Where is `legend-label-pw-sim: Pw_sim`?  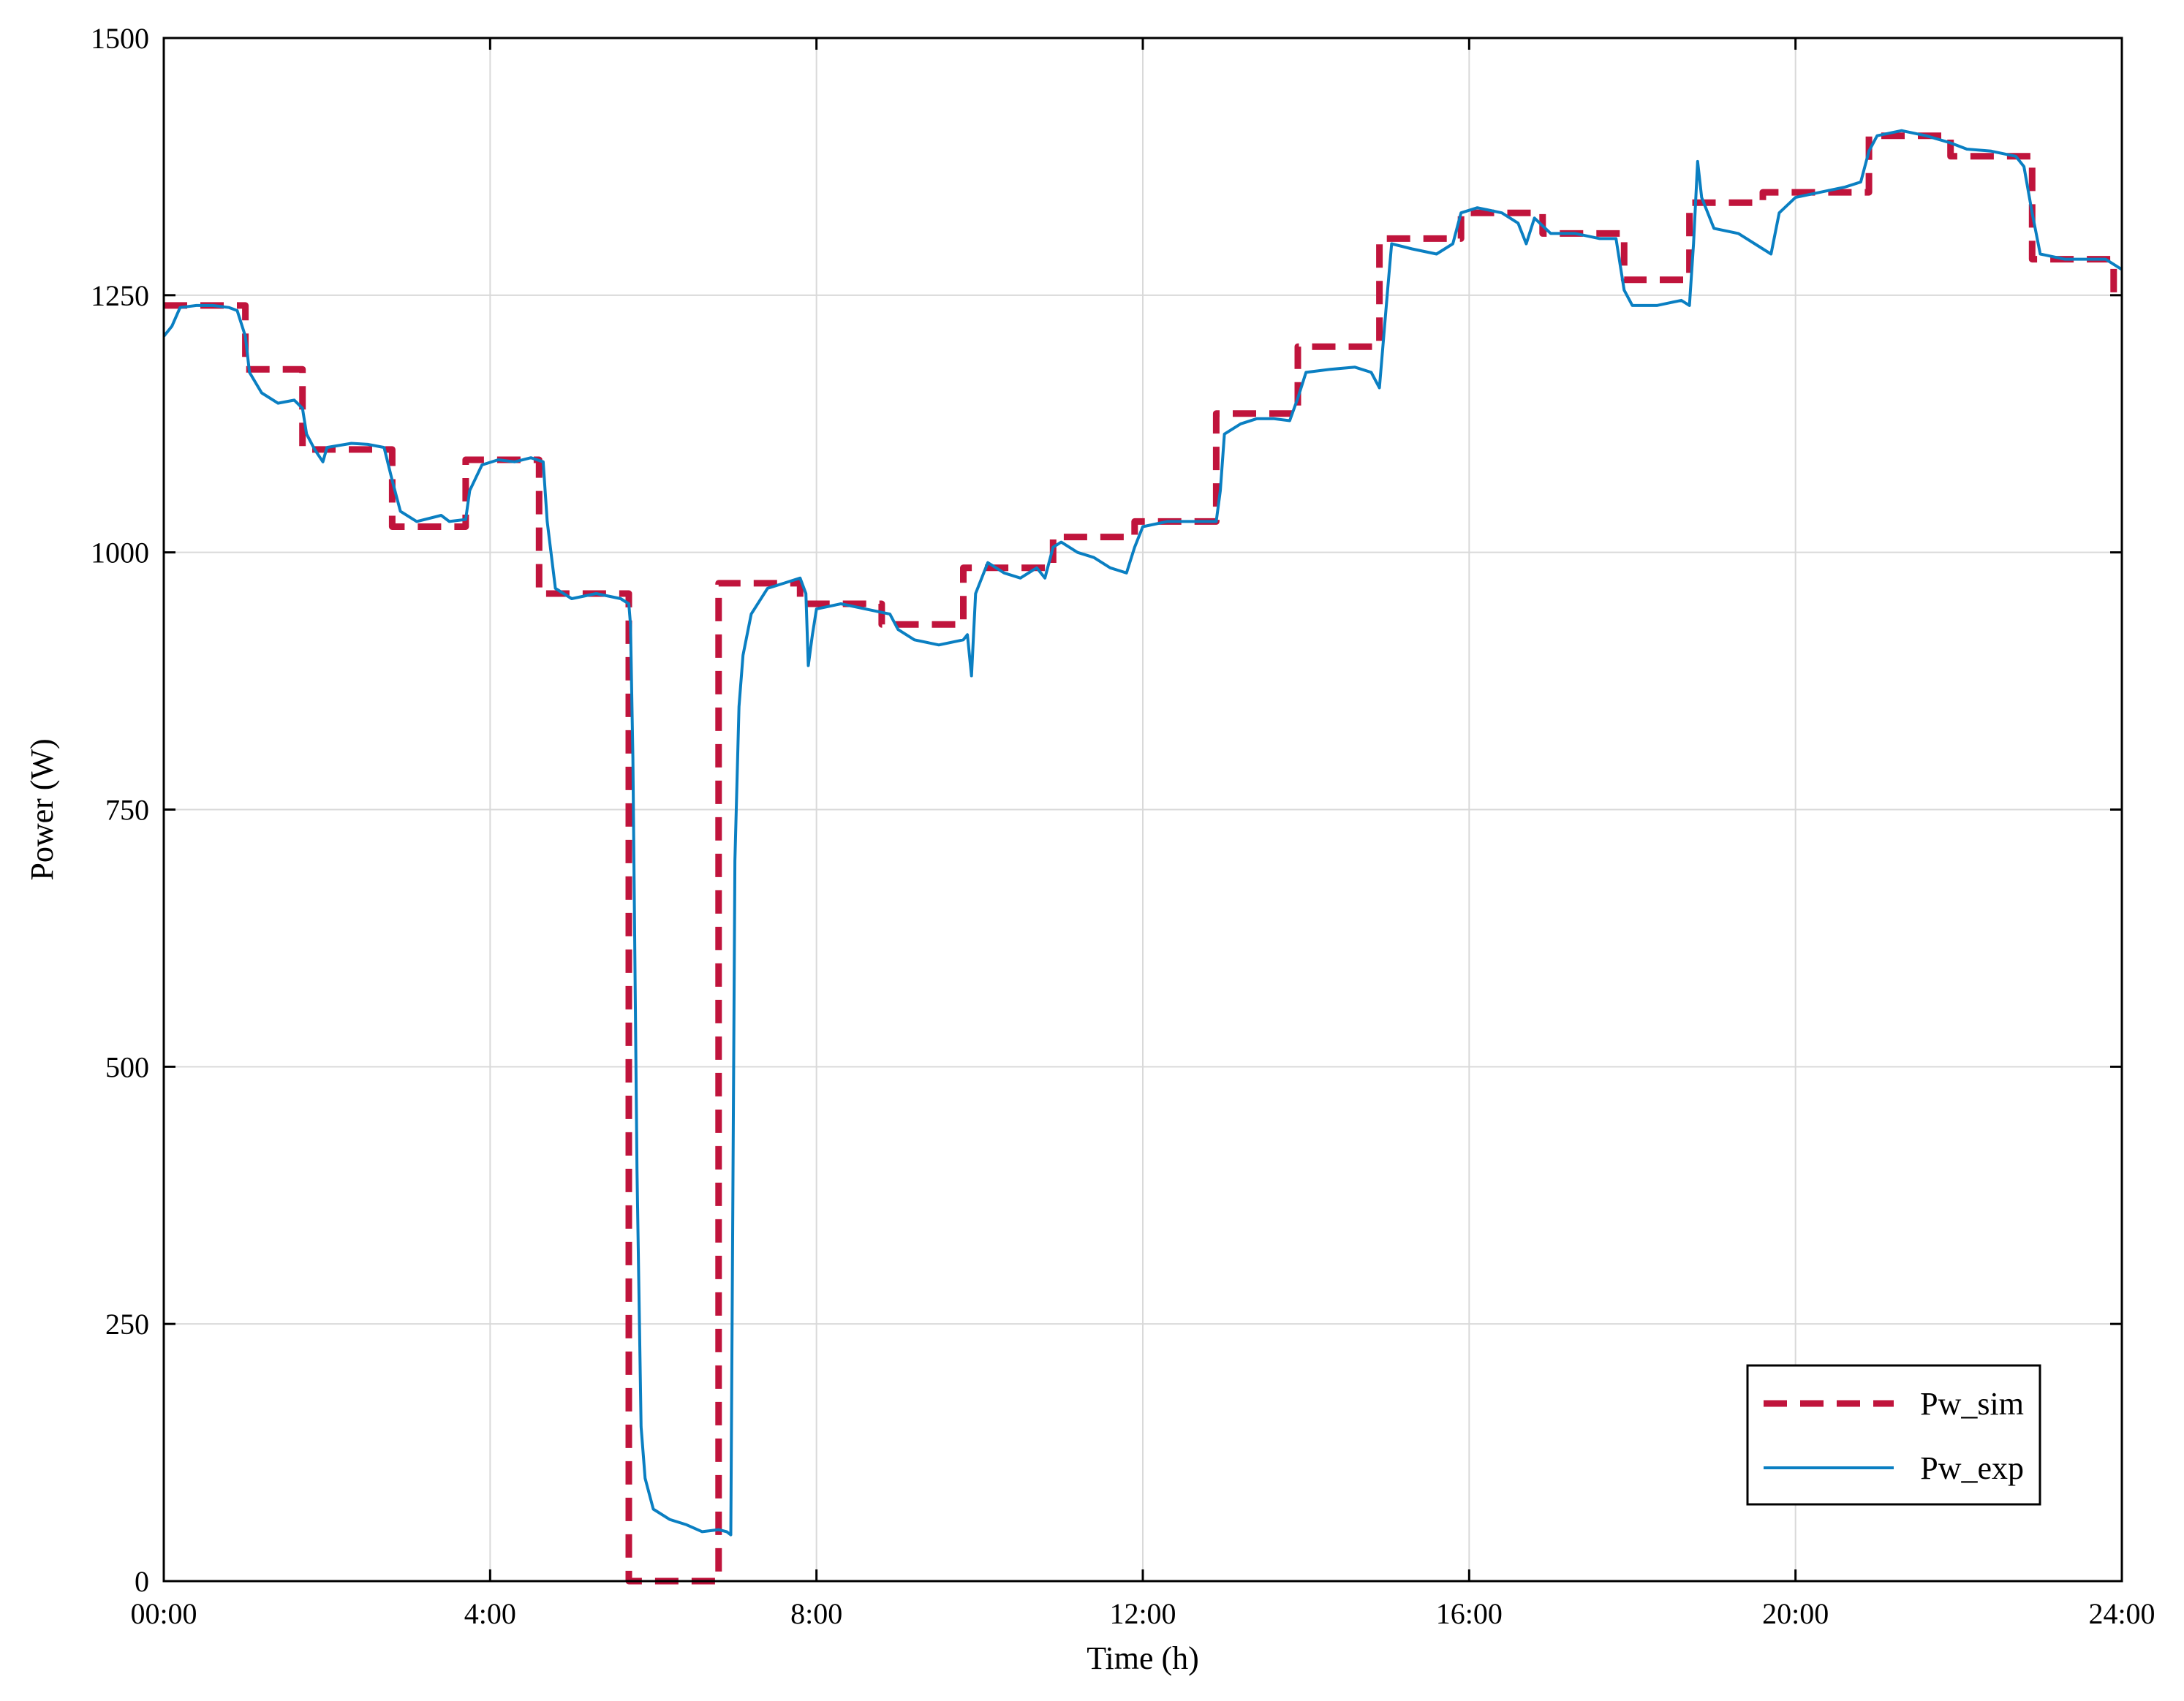
legend-label-pw-sim: Pw_sim is located at coordinates (1972, 1404).